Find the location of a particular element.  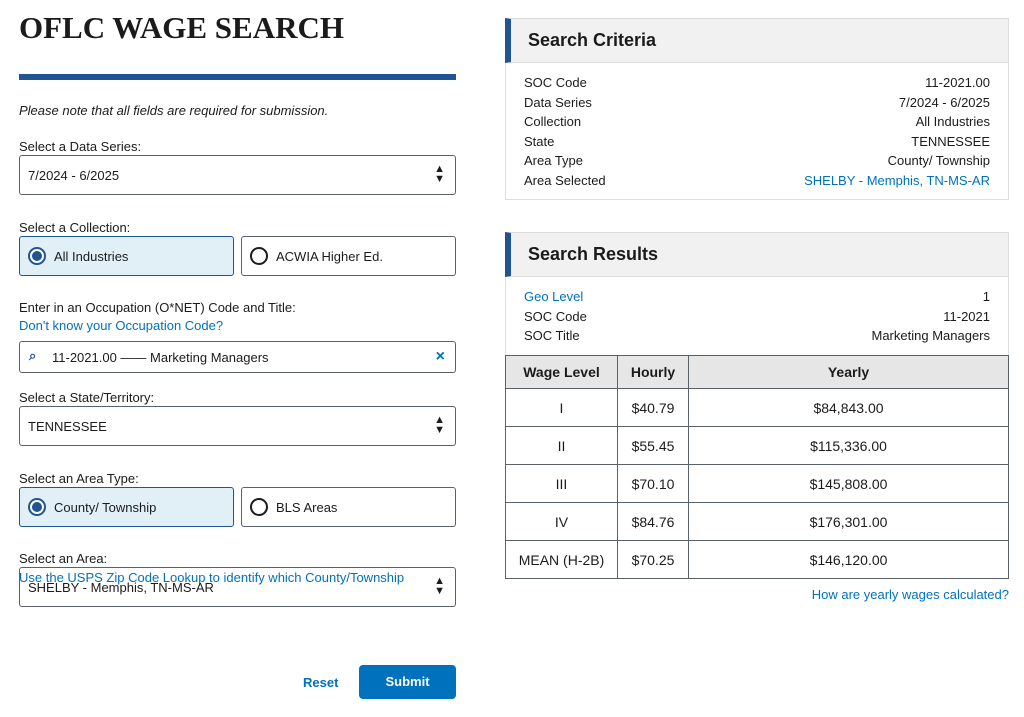

row-label: State is located at coordinates (539, 141).